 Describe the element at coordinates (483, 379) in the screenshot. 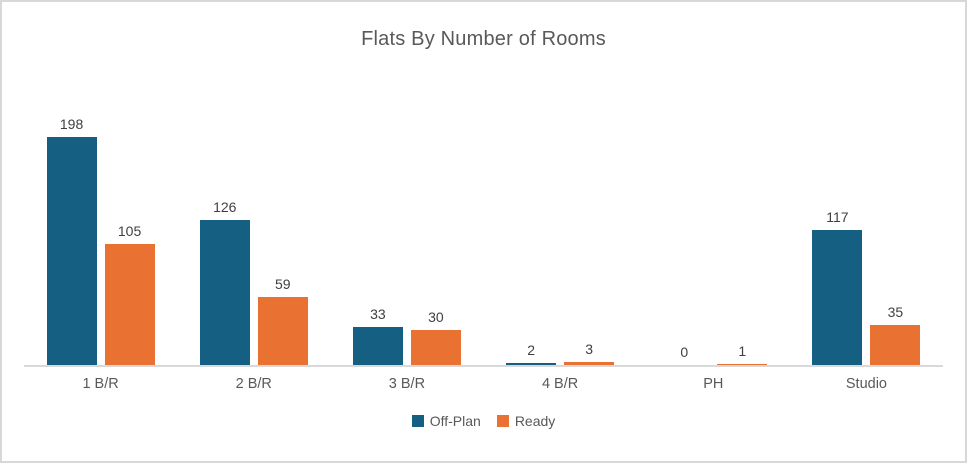

I see `x-axis: 1 B/R 2 B/R 3 B/R 4 B/R PH Studio` at that location.